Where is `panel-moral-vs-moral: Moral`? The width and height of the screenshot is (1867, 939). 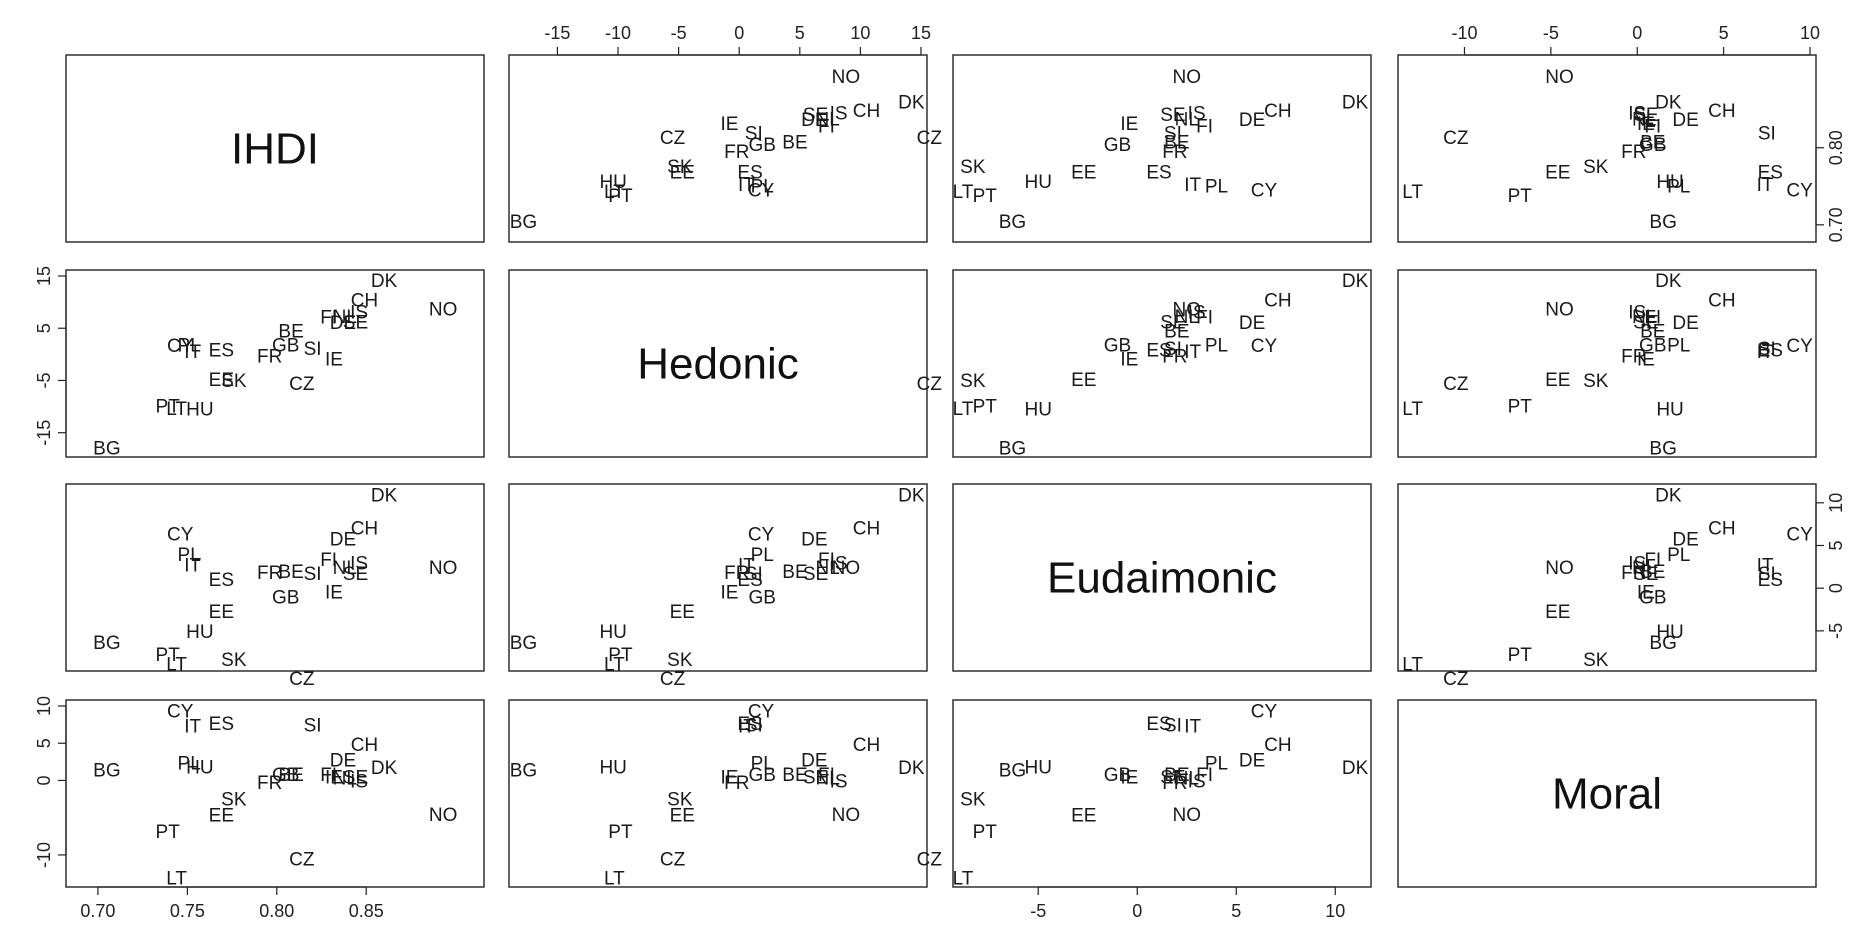
panel-moral-vs-moral: Moral is located at coordinates (1607, 793).